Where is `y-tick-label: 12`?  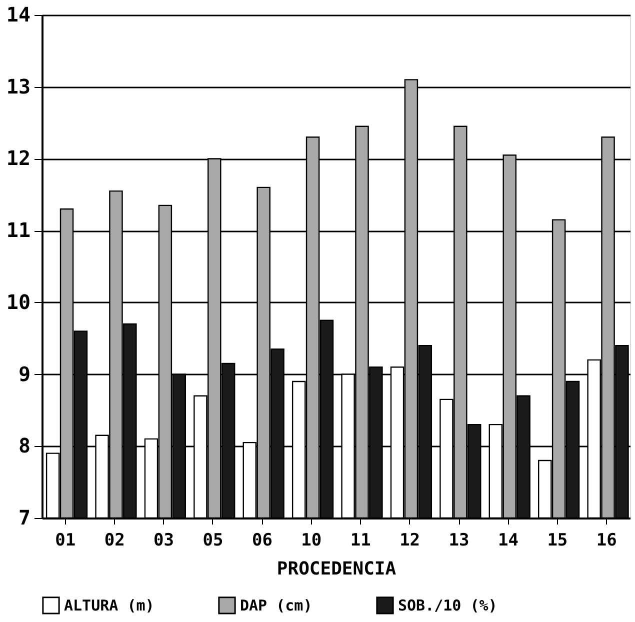 y-tick-label: 12 is located at coordinates (18, 158).